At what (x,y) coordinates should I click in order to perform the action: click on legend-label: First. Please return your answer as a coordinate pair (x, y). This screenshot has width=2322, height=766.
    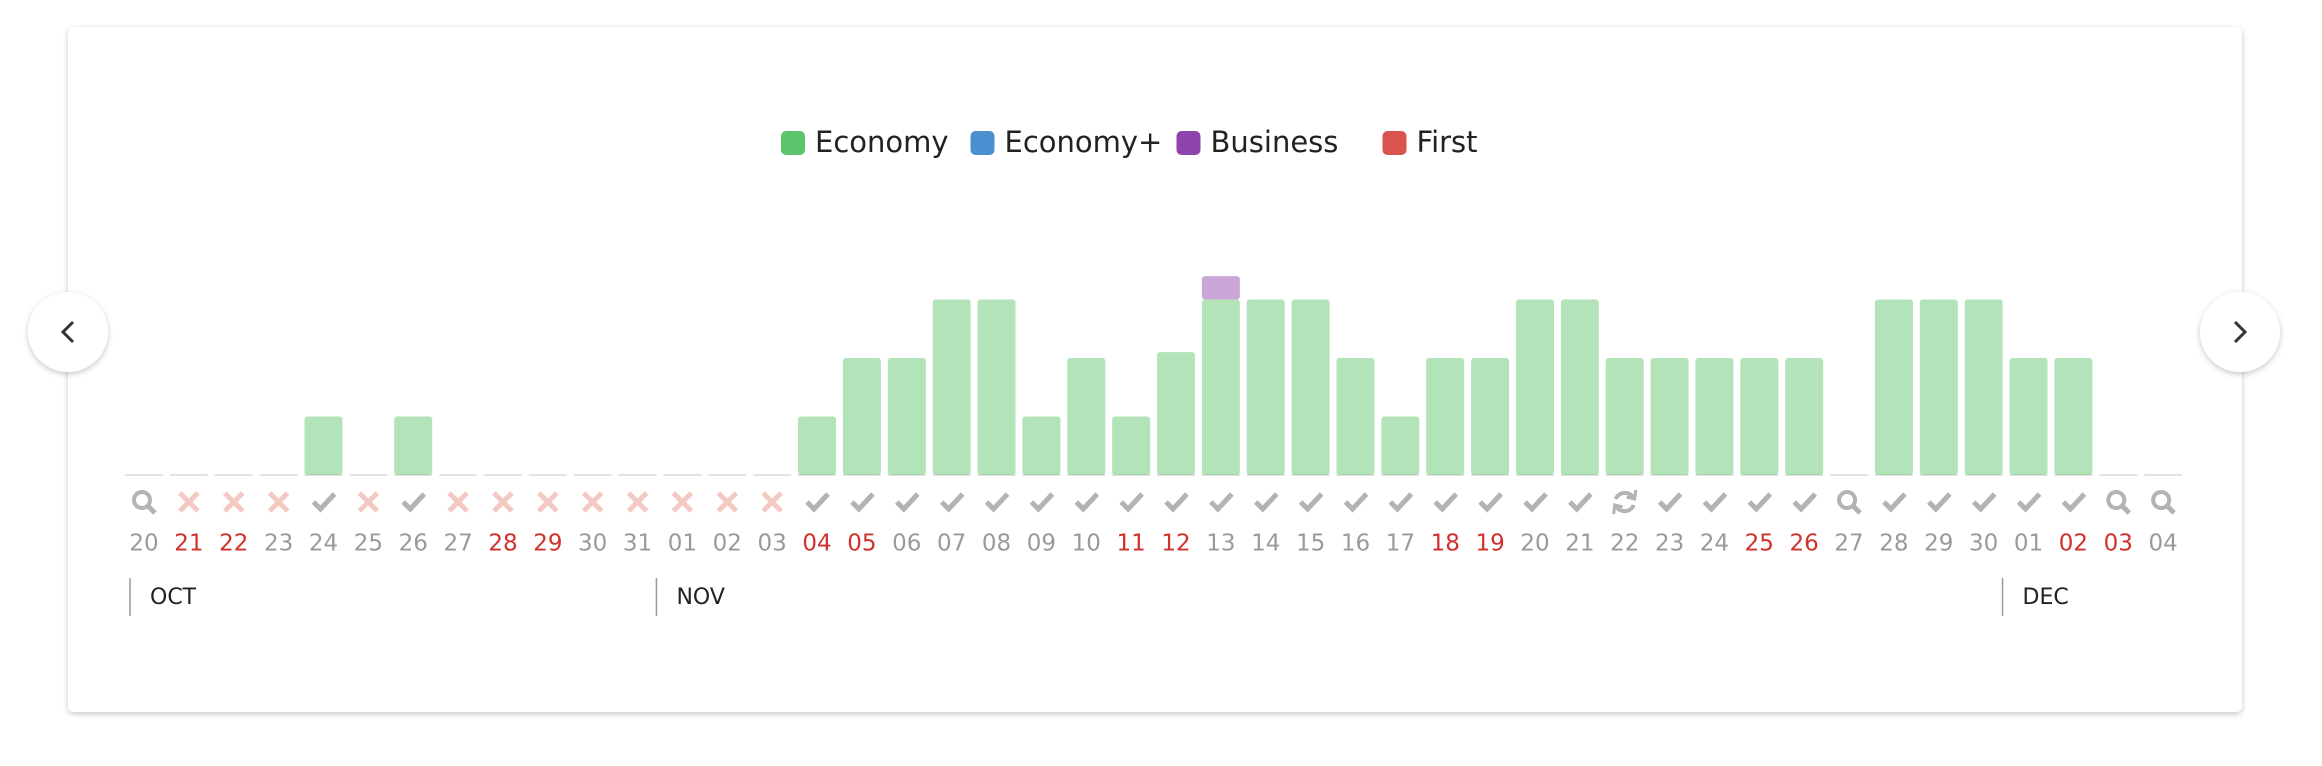
    Looking at the image, I should click on (1447, 142).